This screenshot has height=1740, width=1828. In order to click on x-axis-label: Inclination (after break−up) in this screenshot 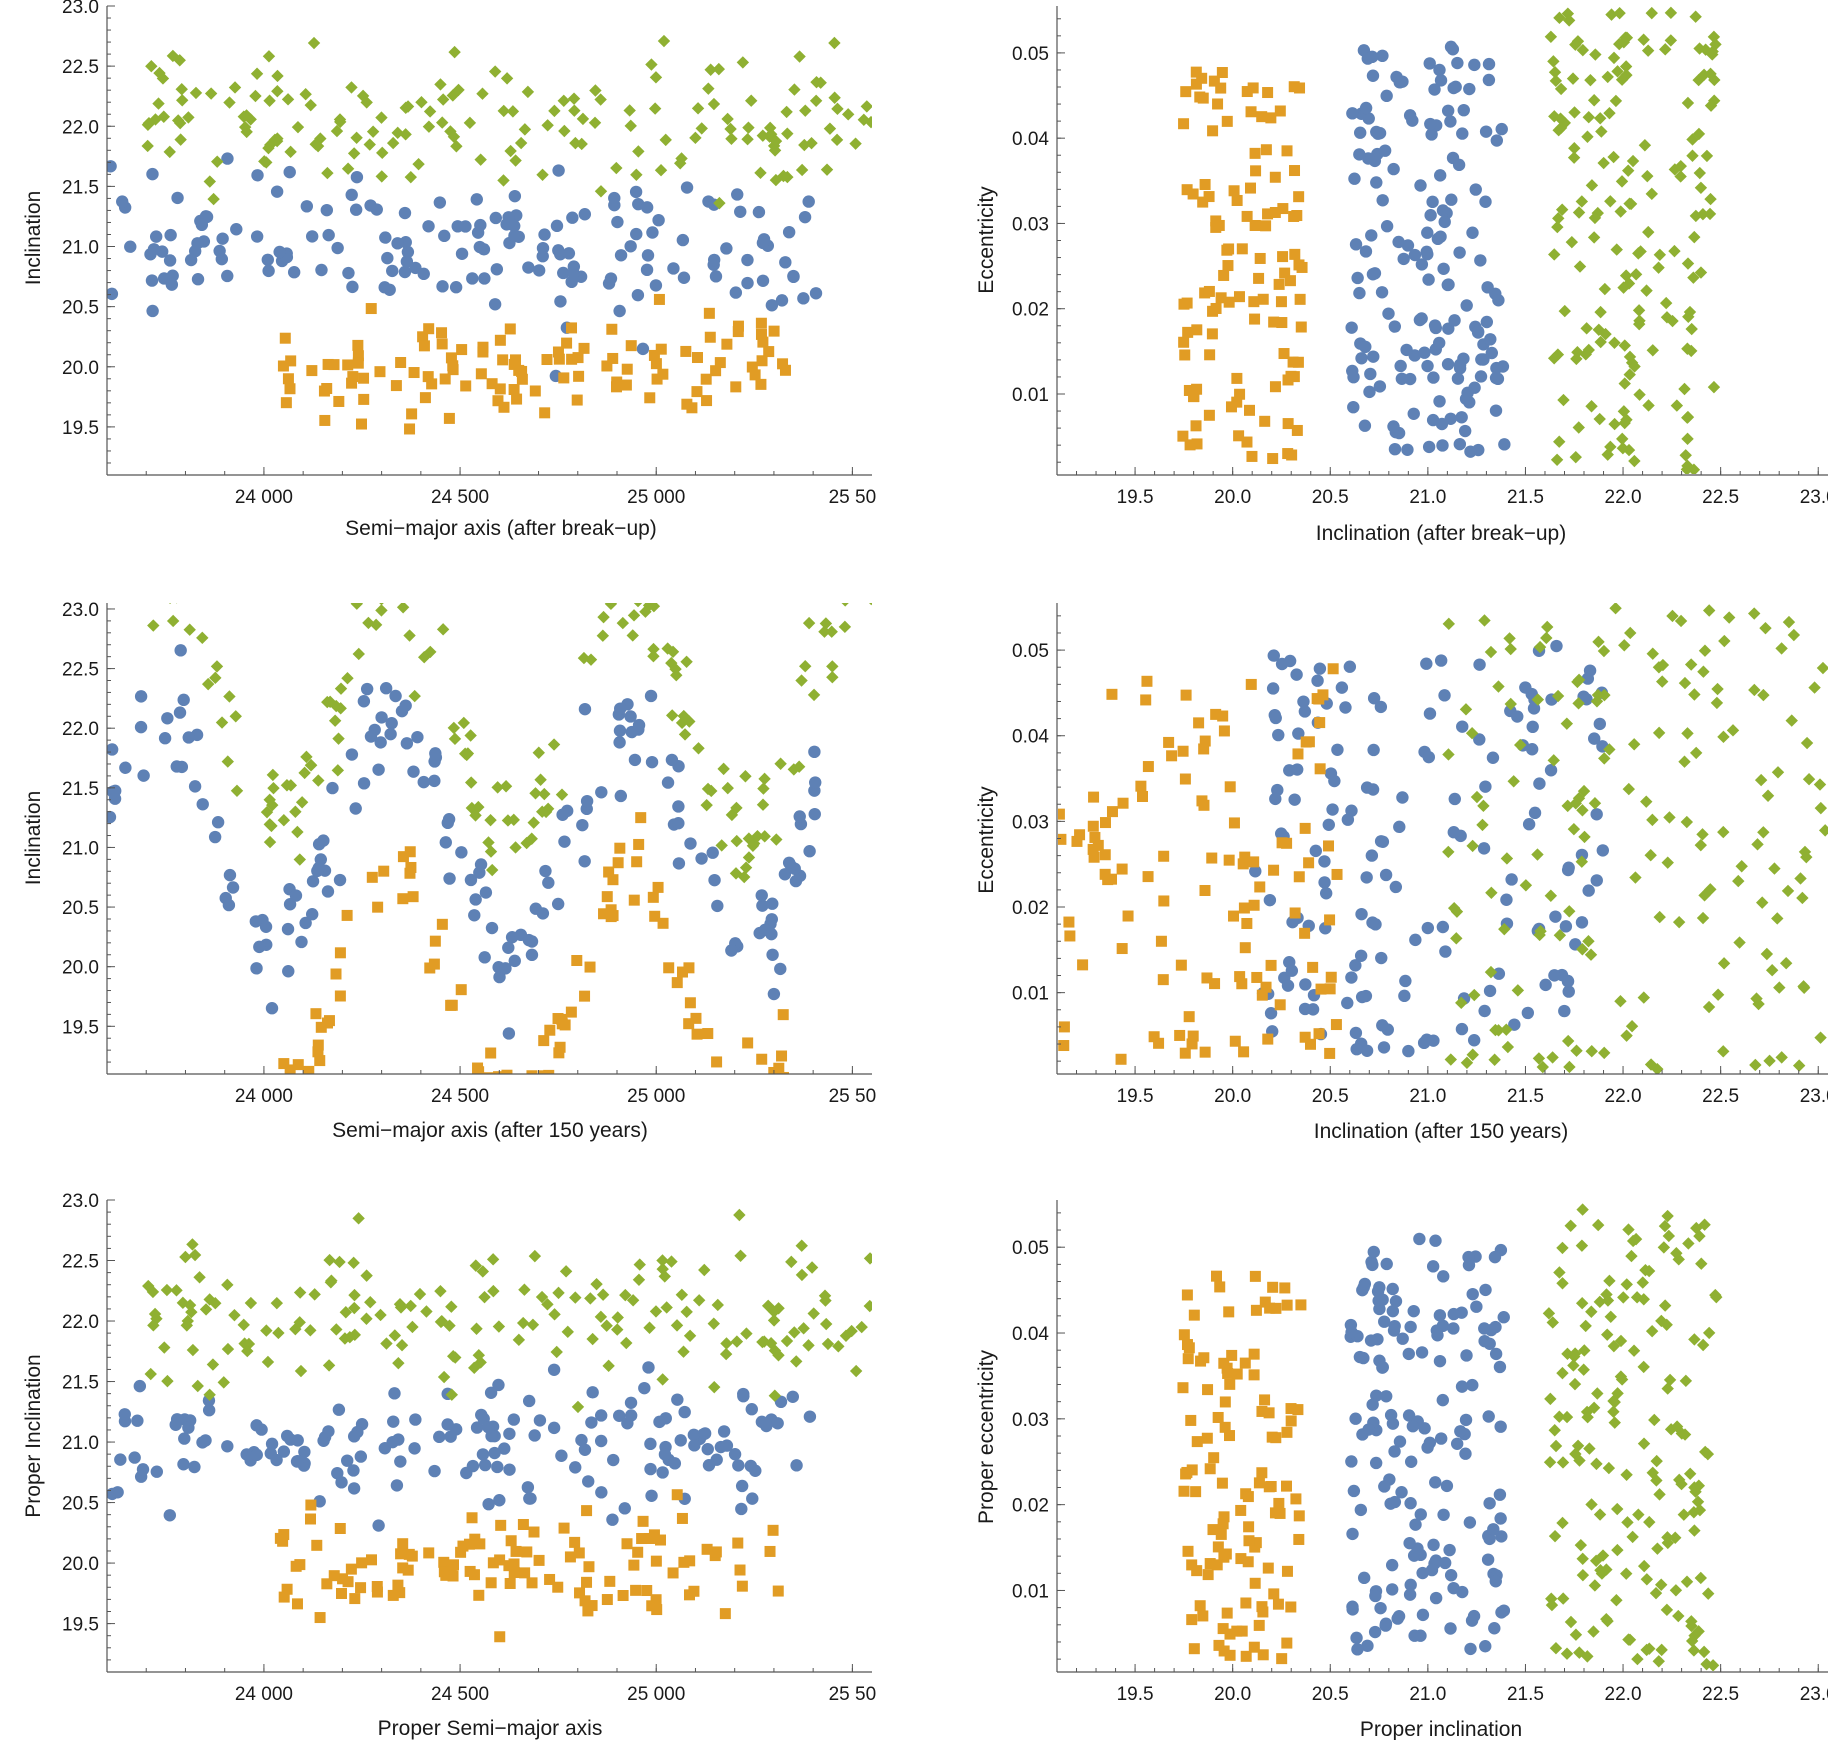, I will do `click(1441, 533)`.